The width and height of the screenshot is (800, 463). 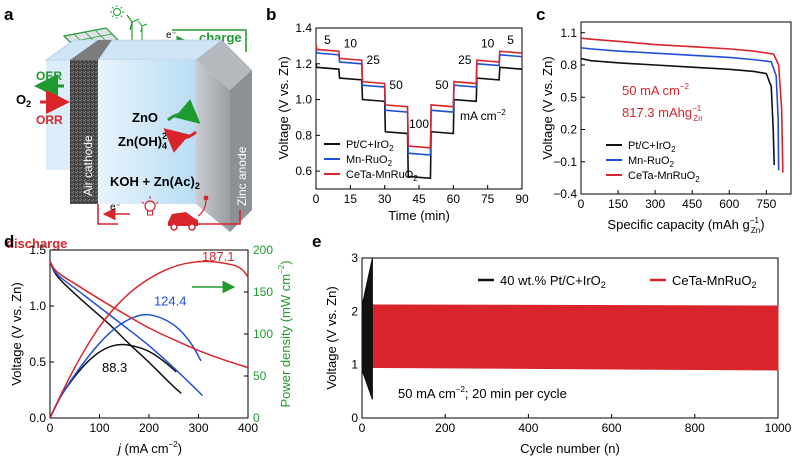 What do you see at coordinates (145, 117) in the screenshot?
I see `zno-label: ZnO` at bounding box center [145, 117].